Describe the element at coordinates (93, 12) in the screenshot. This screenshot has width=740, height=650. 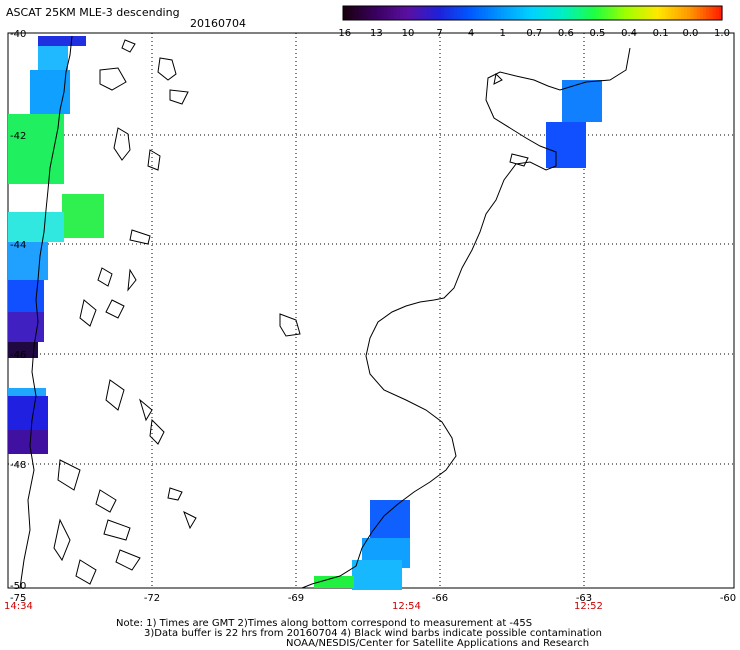
I see `map-title: ASCAT 25KM MLE-3 descending` at that location.